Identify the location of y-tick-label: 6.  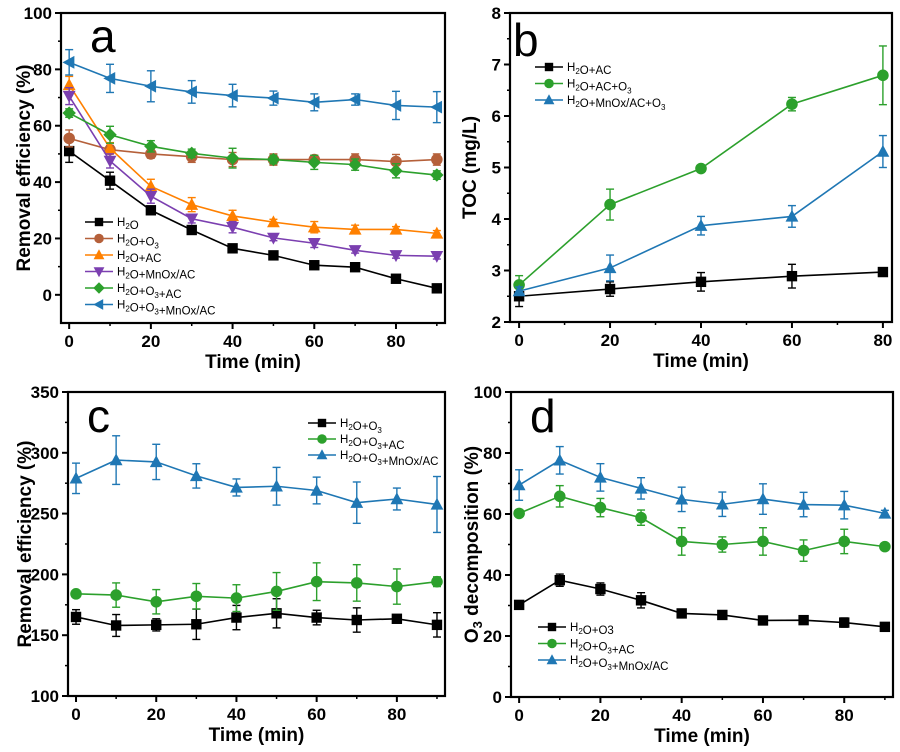
(496, 116).